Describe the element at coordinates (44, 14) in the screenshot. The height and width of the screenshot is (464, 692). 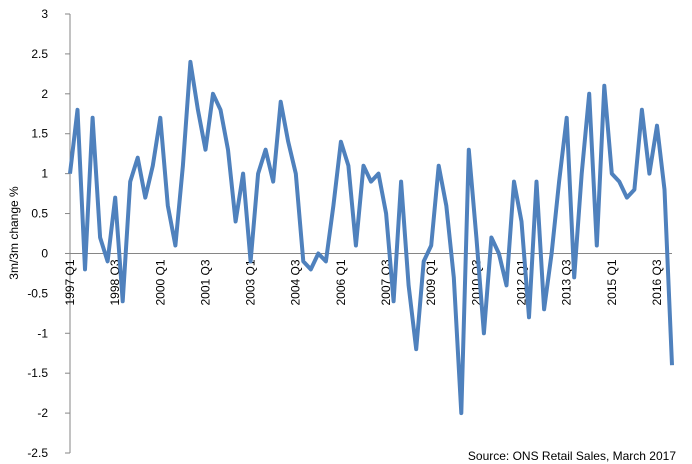
I see `y-tick-label: 3` at that location.